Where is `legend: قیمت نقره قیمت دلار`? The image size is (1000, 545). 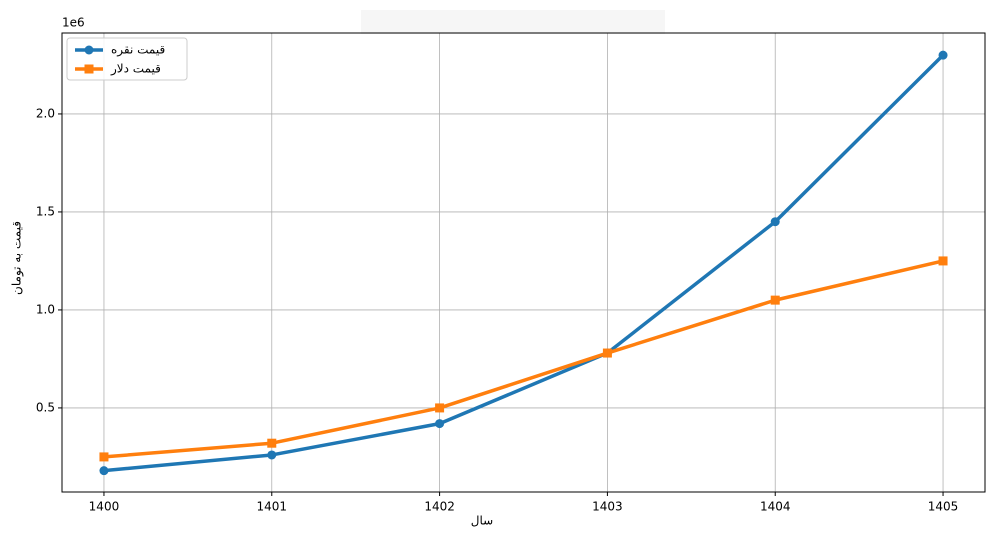 legend: قیمت نقره قیمت دلار is located at coordinates (127, 59).